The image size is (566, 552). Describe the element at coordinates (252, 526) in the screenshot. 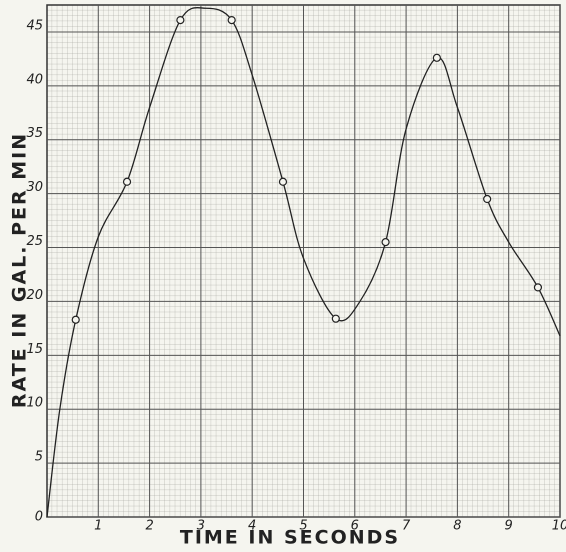

I see `x-tick-label: 4` at that location.